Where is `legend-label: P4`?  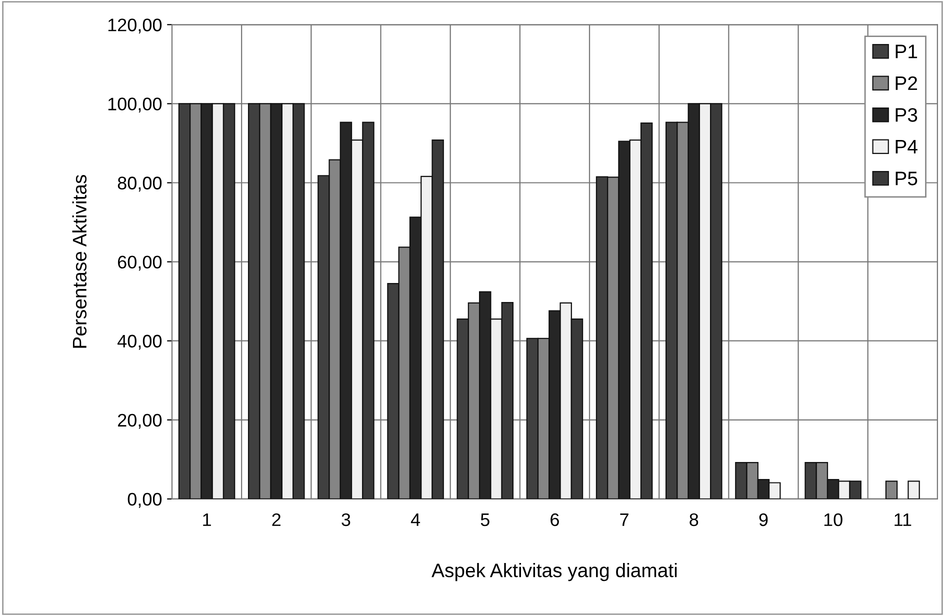
legend-label: P4 is located at coordinates (907, 147).